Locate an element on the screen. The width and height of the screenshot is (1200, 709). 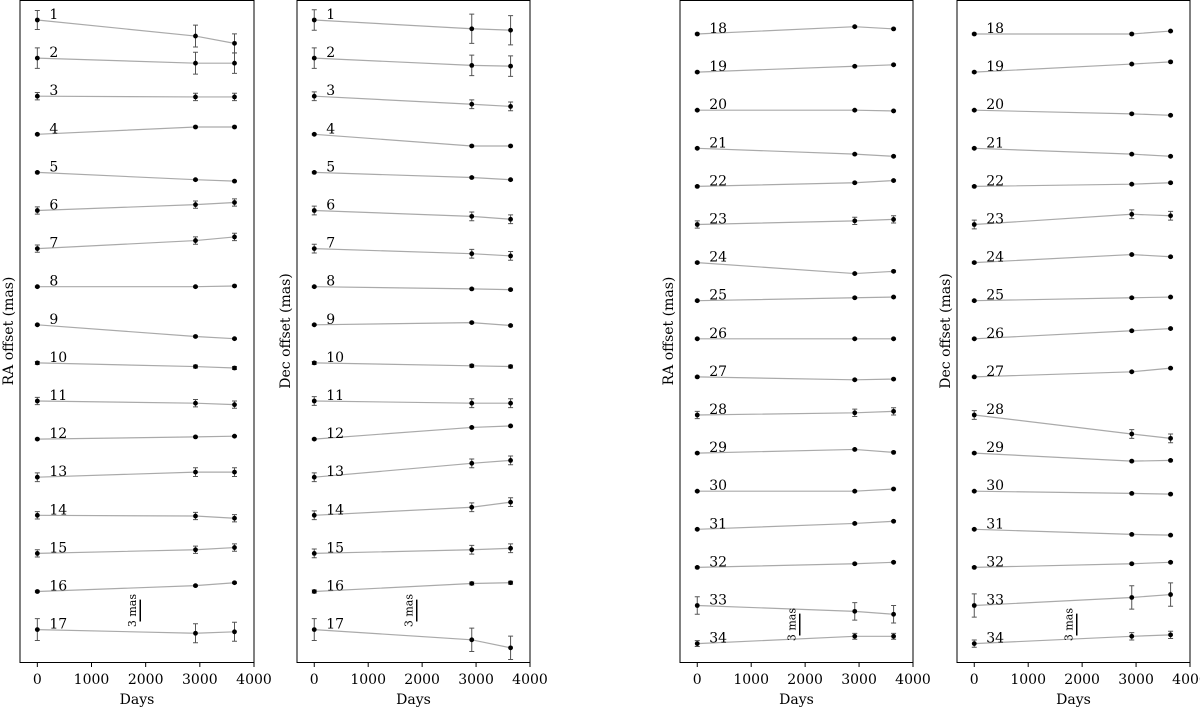
star-label: 16 is located at coordinates (58, 587).